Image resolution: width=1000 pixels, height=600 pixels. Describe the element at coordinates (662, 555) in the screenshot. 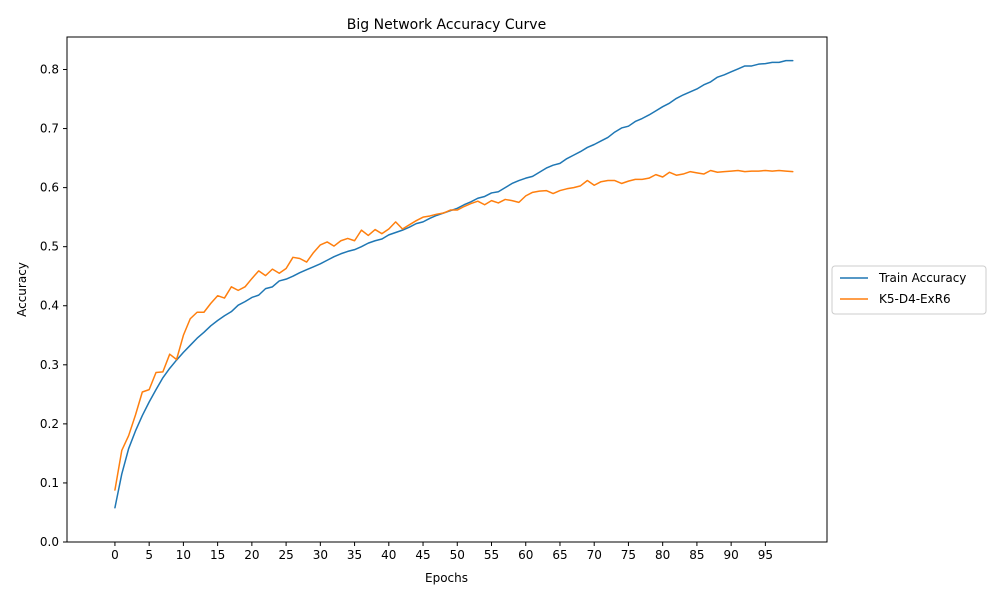

I see `x-tick-label: 80` at that location.